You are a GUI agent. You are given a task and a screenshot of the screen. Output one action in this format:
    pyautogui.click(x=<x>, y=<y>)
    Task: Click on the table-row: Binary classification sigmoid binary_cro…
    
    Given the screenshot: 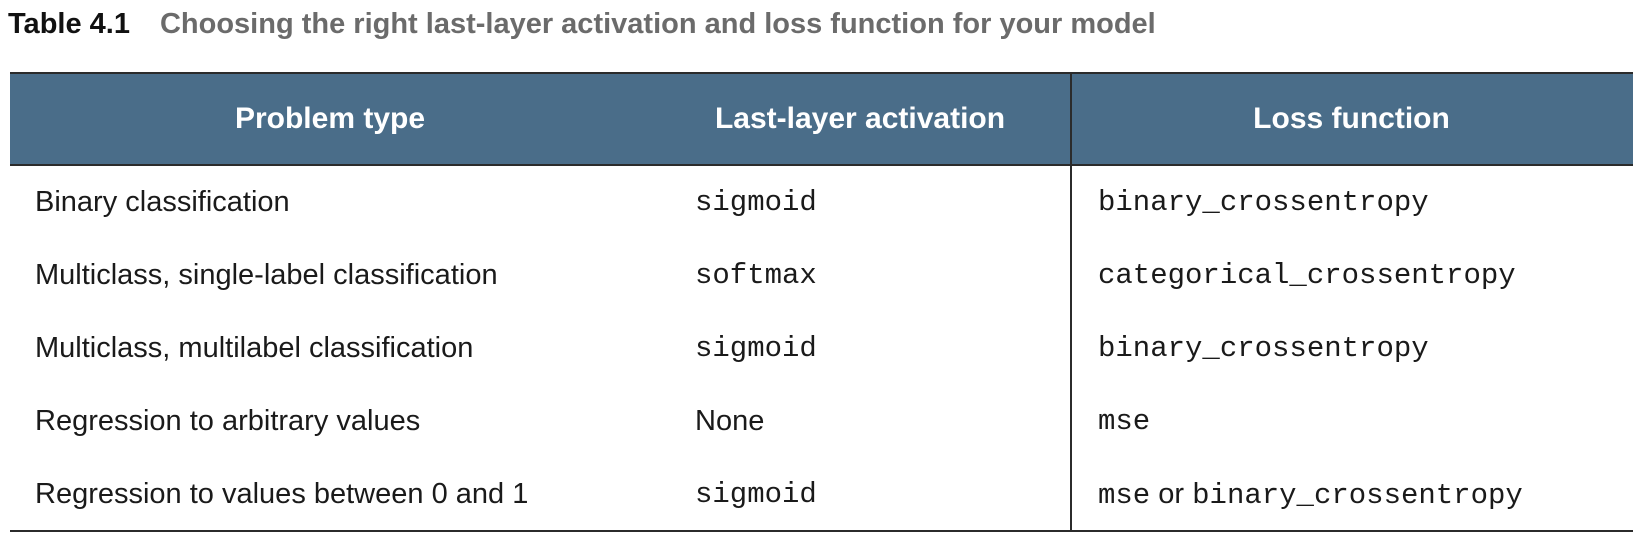 What is the action you would take?
    pyautogui.click(x=821, y=202)
    